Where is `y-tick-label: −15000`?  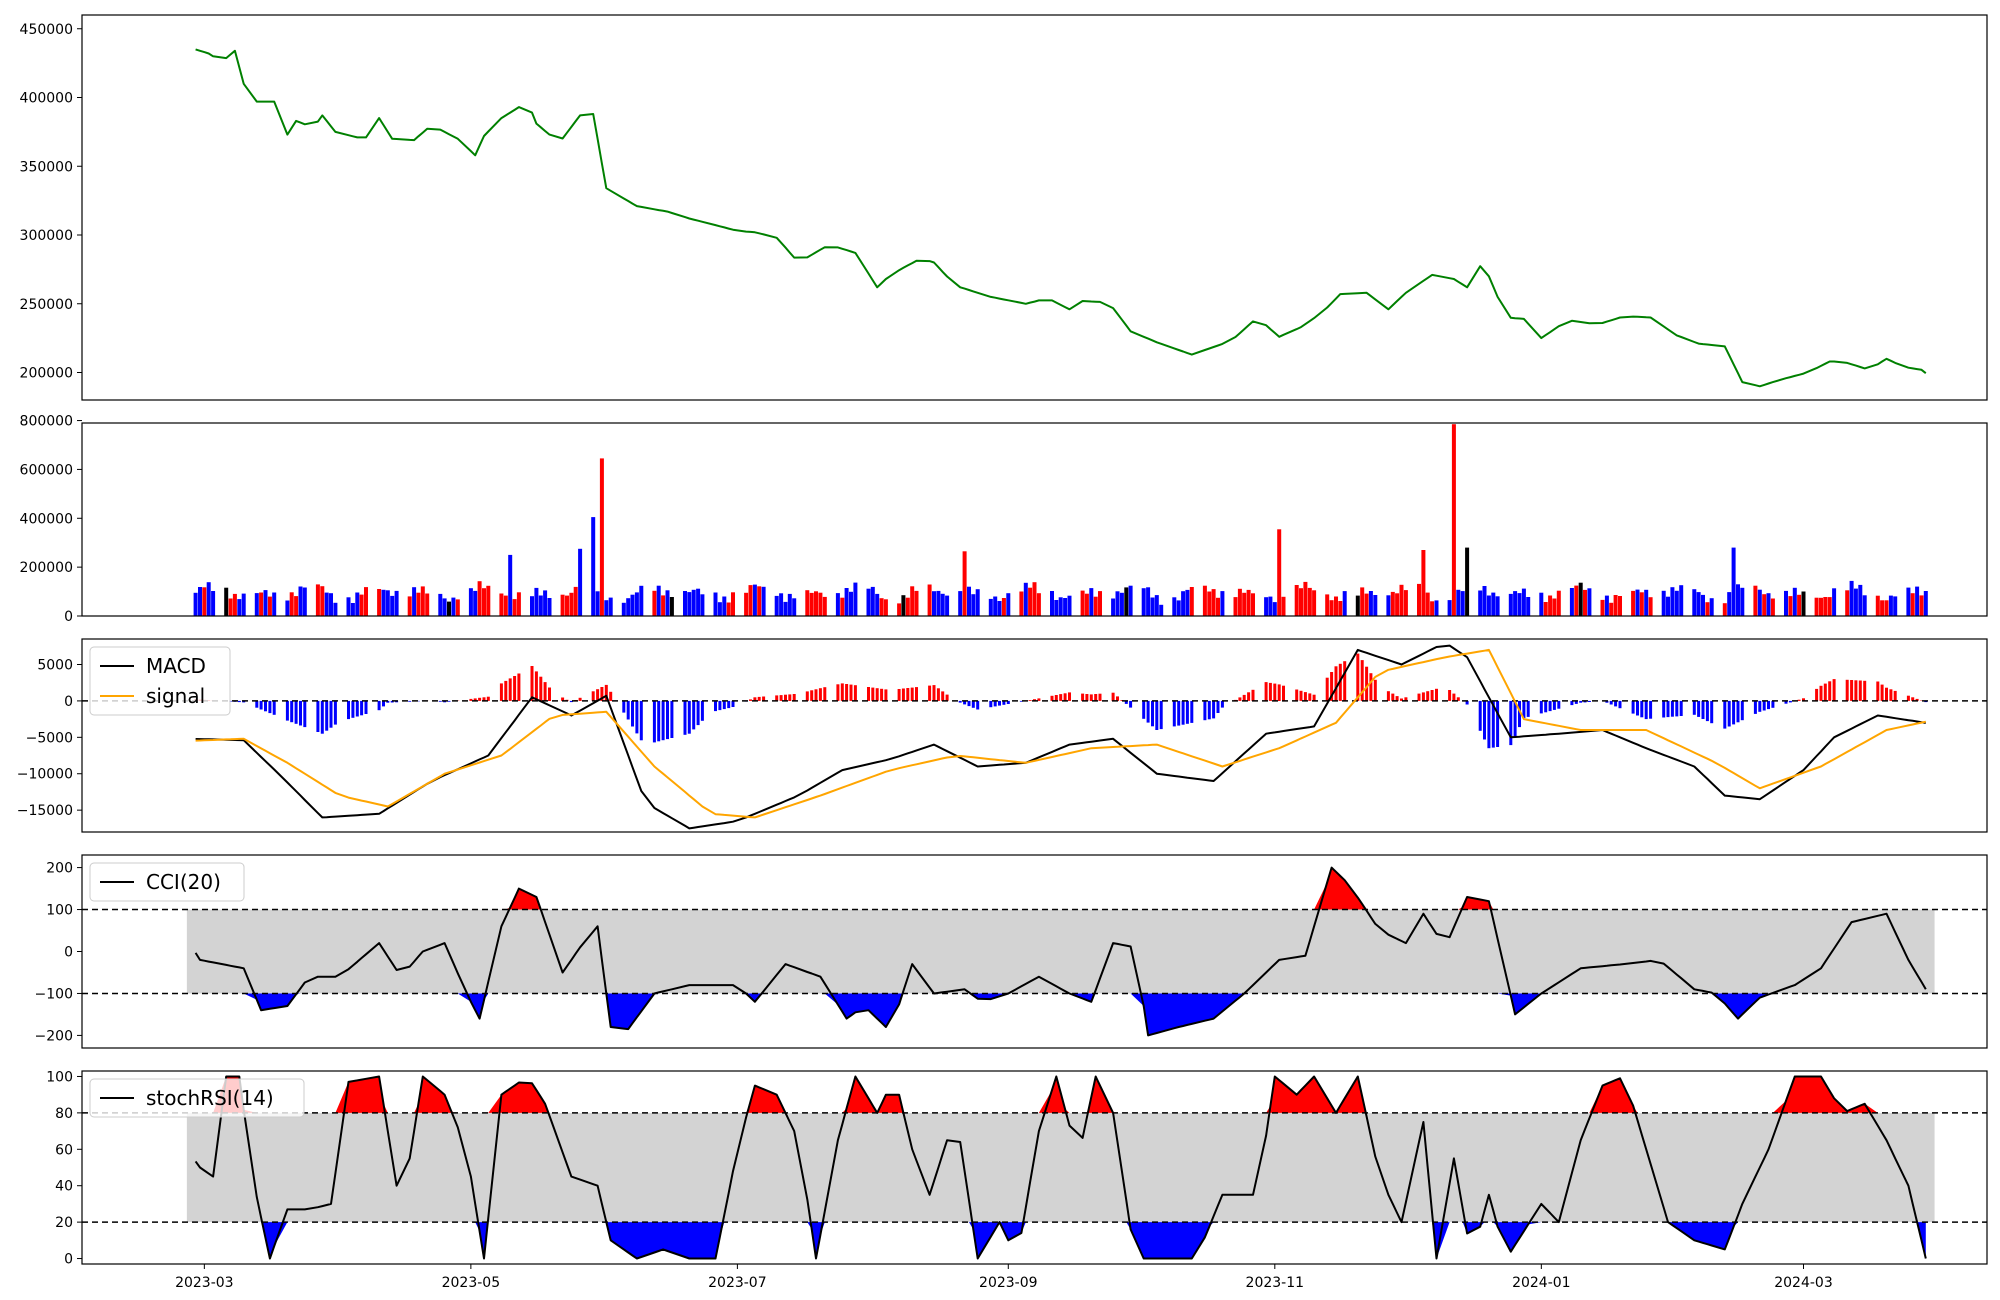 y-tick-label: −15000 is located at coordinates (45, 811).